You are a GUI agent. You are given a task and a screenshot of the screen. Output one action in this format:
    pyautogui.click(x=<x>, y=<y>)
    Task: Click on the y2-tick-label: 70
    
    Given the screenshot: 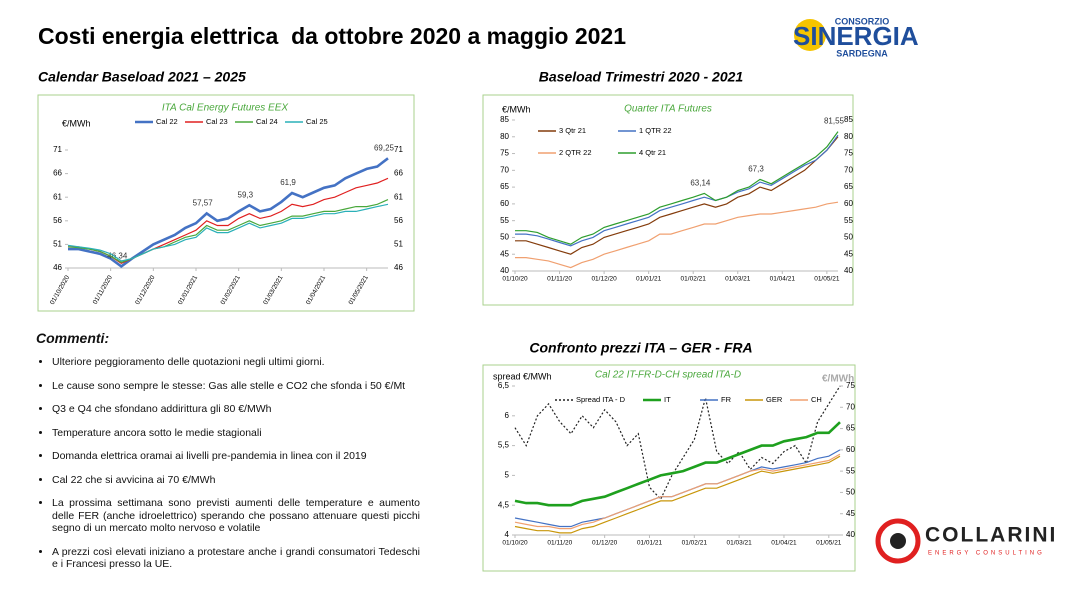 What is the action you would take?
    pyautogui.click(x=850, y=406)
    